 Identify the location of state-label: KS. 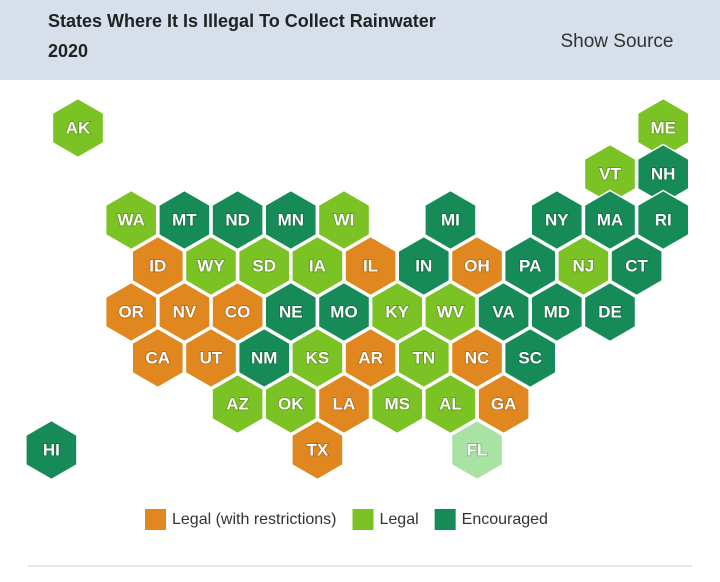
(318, 357).